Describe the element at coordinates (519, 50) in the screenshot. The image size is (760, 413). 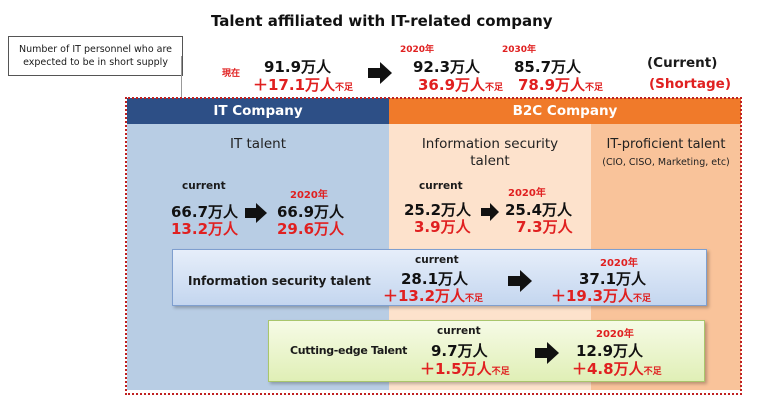
I see `top-2030-label: 2030年` at that location.